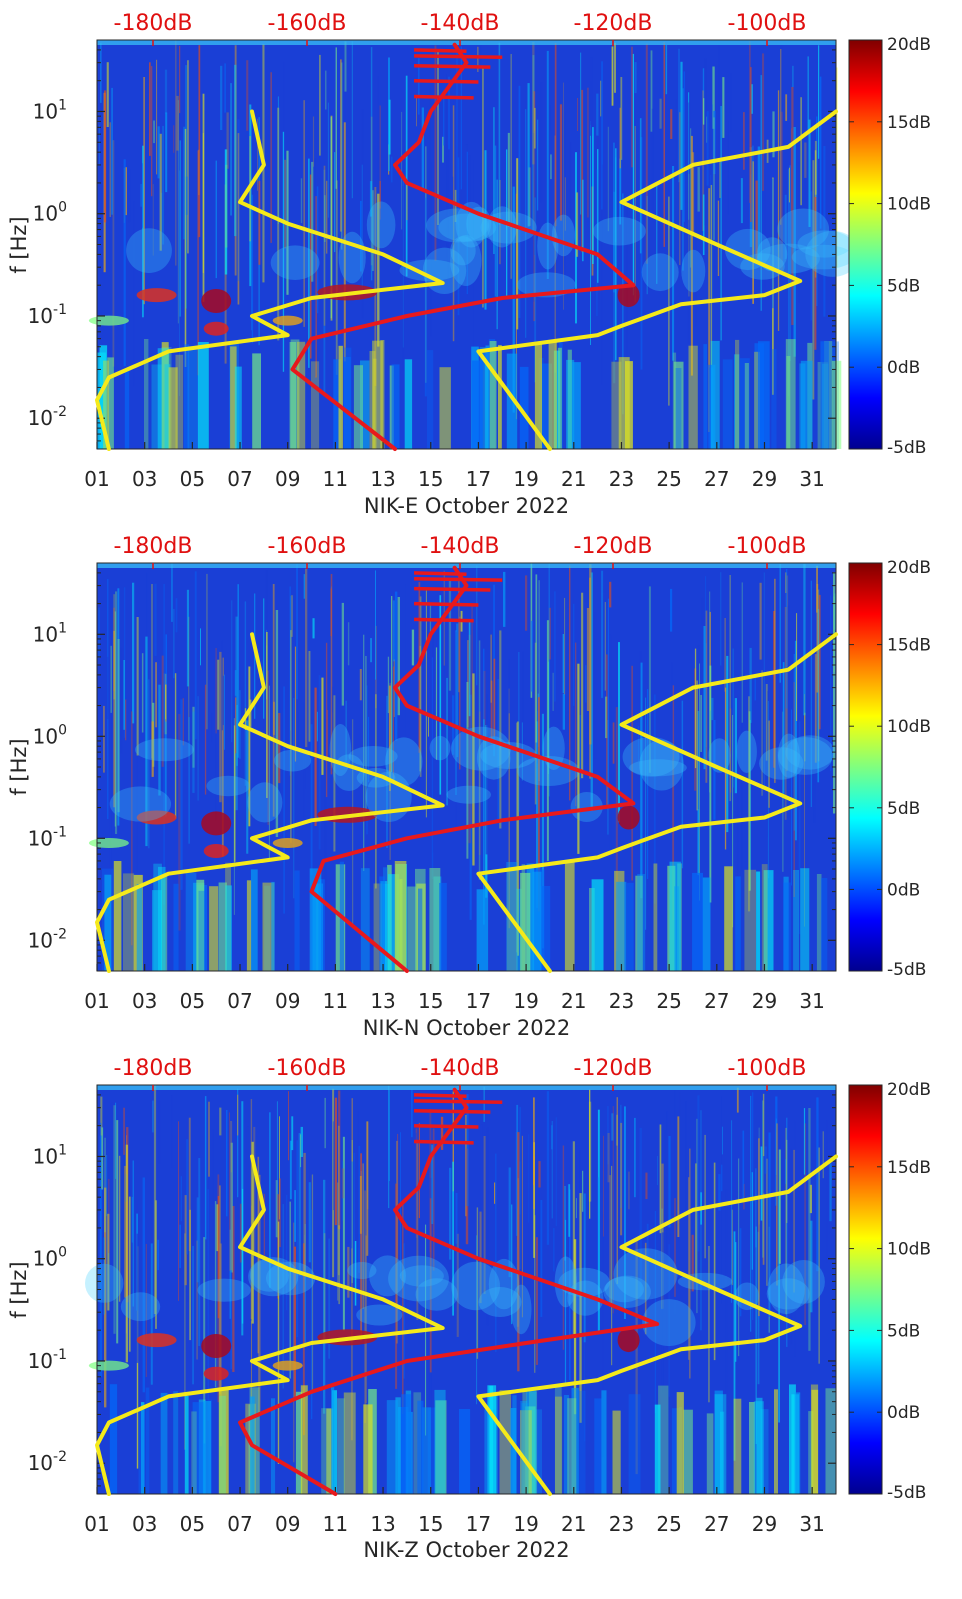 This screenshot has width=962, height=1599. What do you see at coordinates (270, 802) in the screenshot?
I see `yellow-noise-model-lower-line` at bounding box center [270, 802].